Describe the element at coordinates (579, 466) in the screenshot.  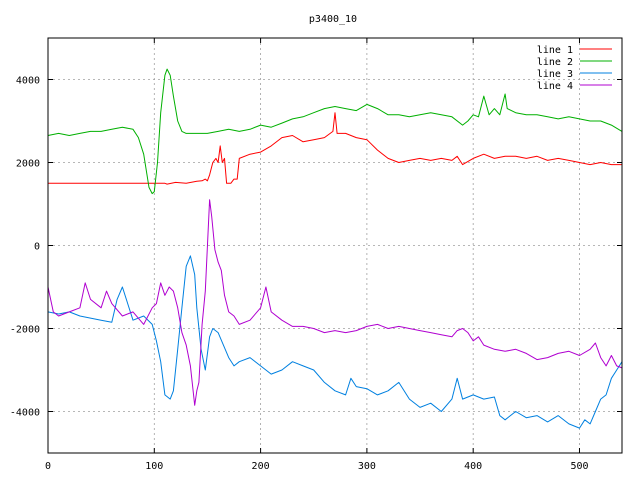
I see `x-tick-label: 500` at that location.